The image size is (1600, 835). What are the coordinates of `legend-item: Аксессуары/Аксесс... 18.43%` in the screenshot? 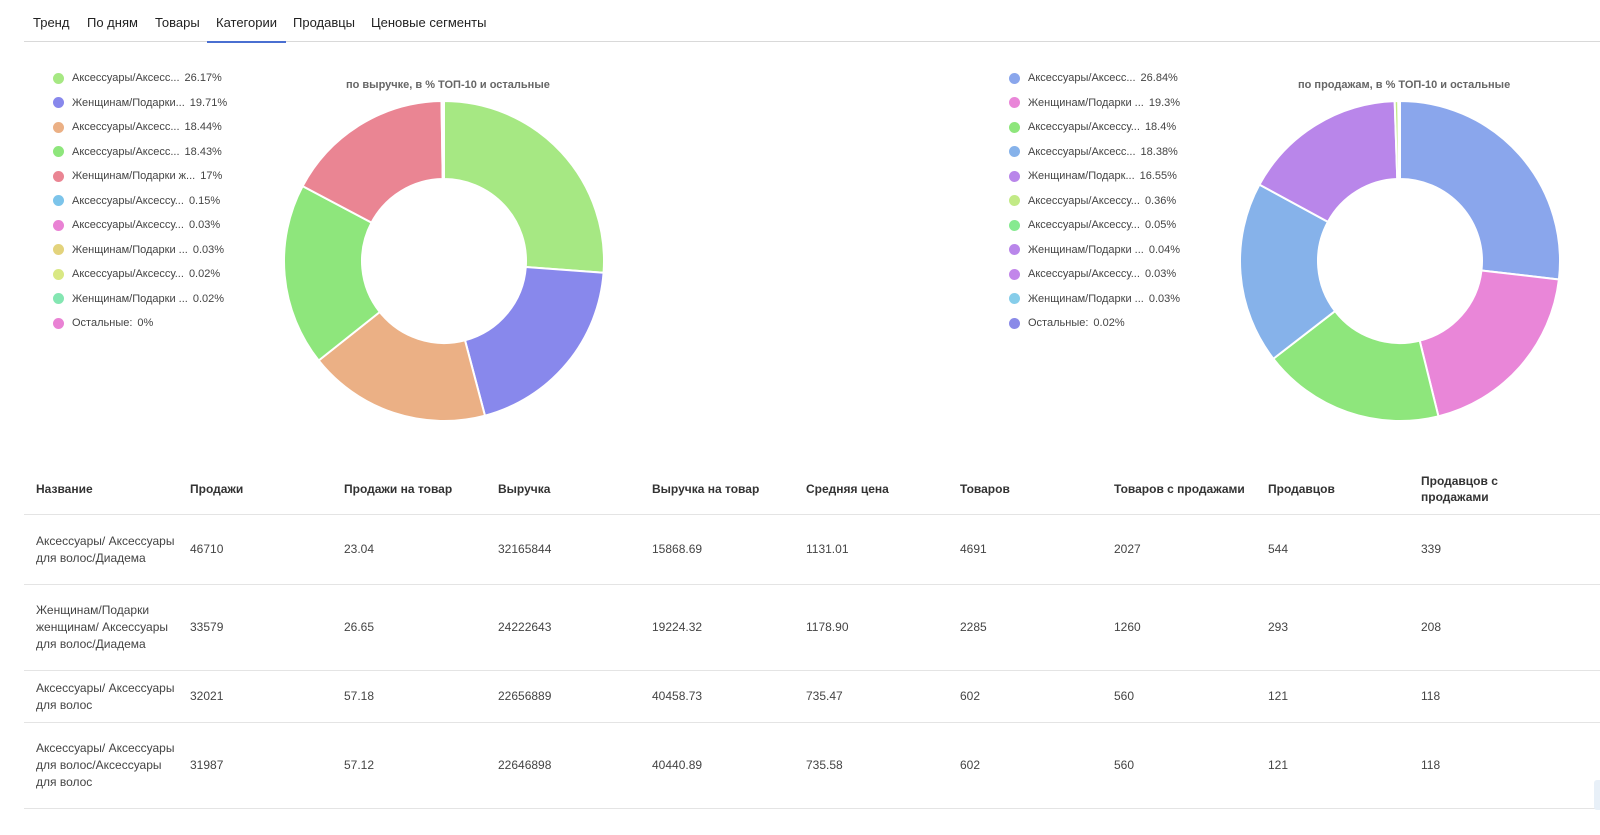 It's located at (137, 152).